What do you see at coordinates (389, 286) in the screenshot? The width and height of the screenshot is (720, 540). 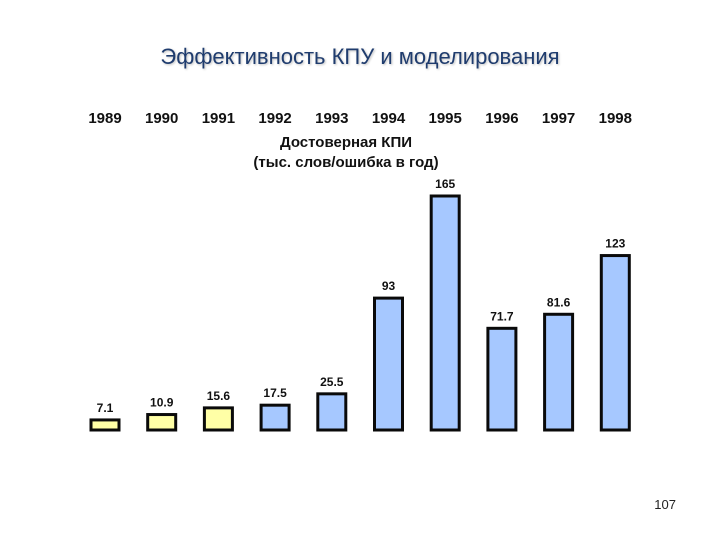 I see `value-label-1994: 93` at bounding box center [389, 286].